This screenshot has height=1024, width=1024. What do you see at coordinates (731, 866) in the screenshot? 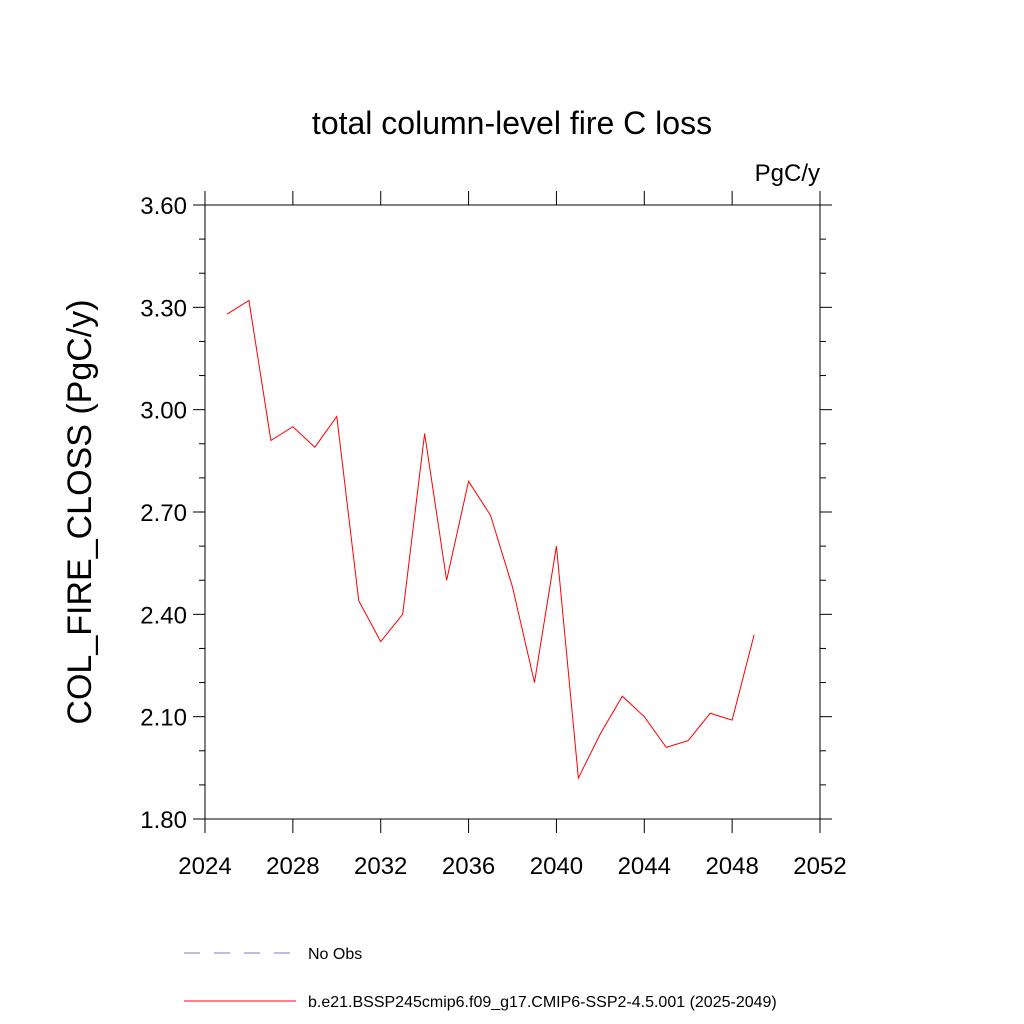
I see `x-tick-label: 2048` at bounding box center [731, 866].